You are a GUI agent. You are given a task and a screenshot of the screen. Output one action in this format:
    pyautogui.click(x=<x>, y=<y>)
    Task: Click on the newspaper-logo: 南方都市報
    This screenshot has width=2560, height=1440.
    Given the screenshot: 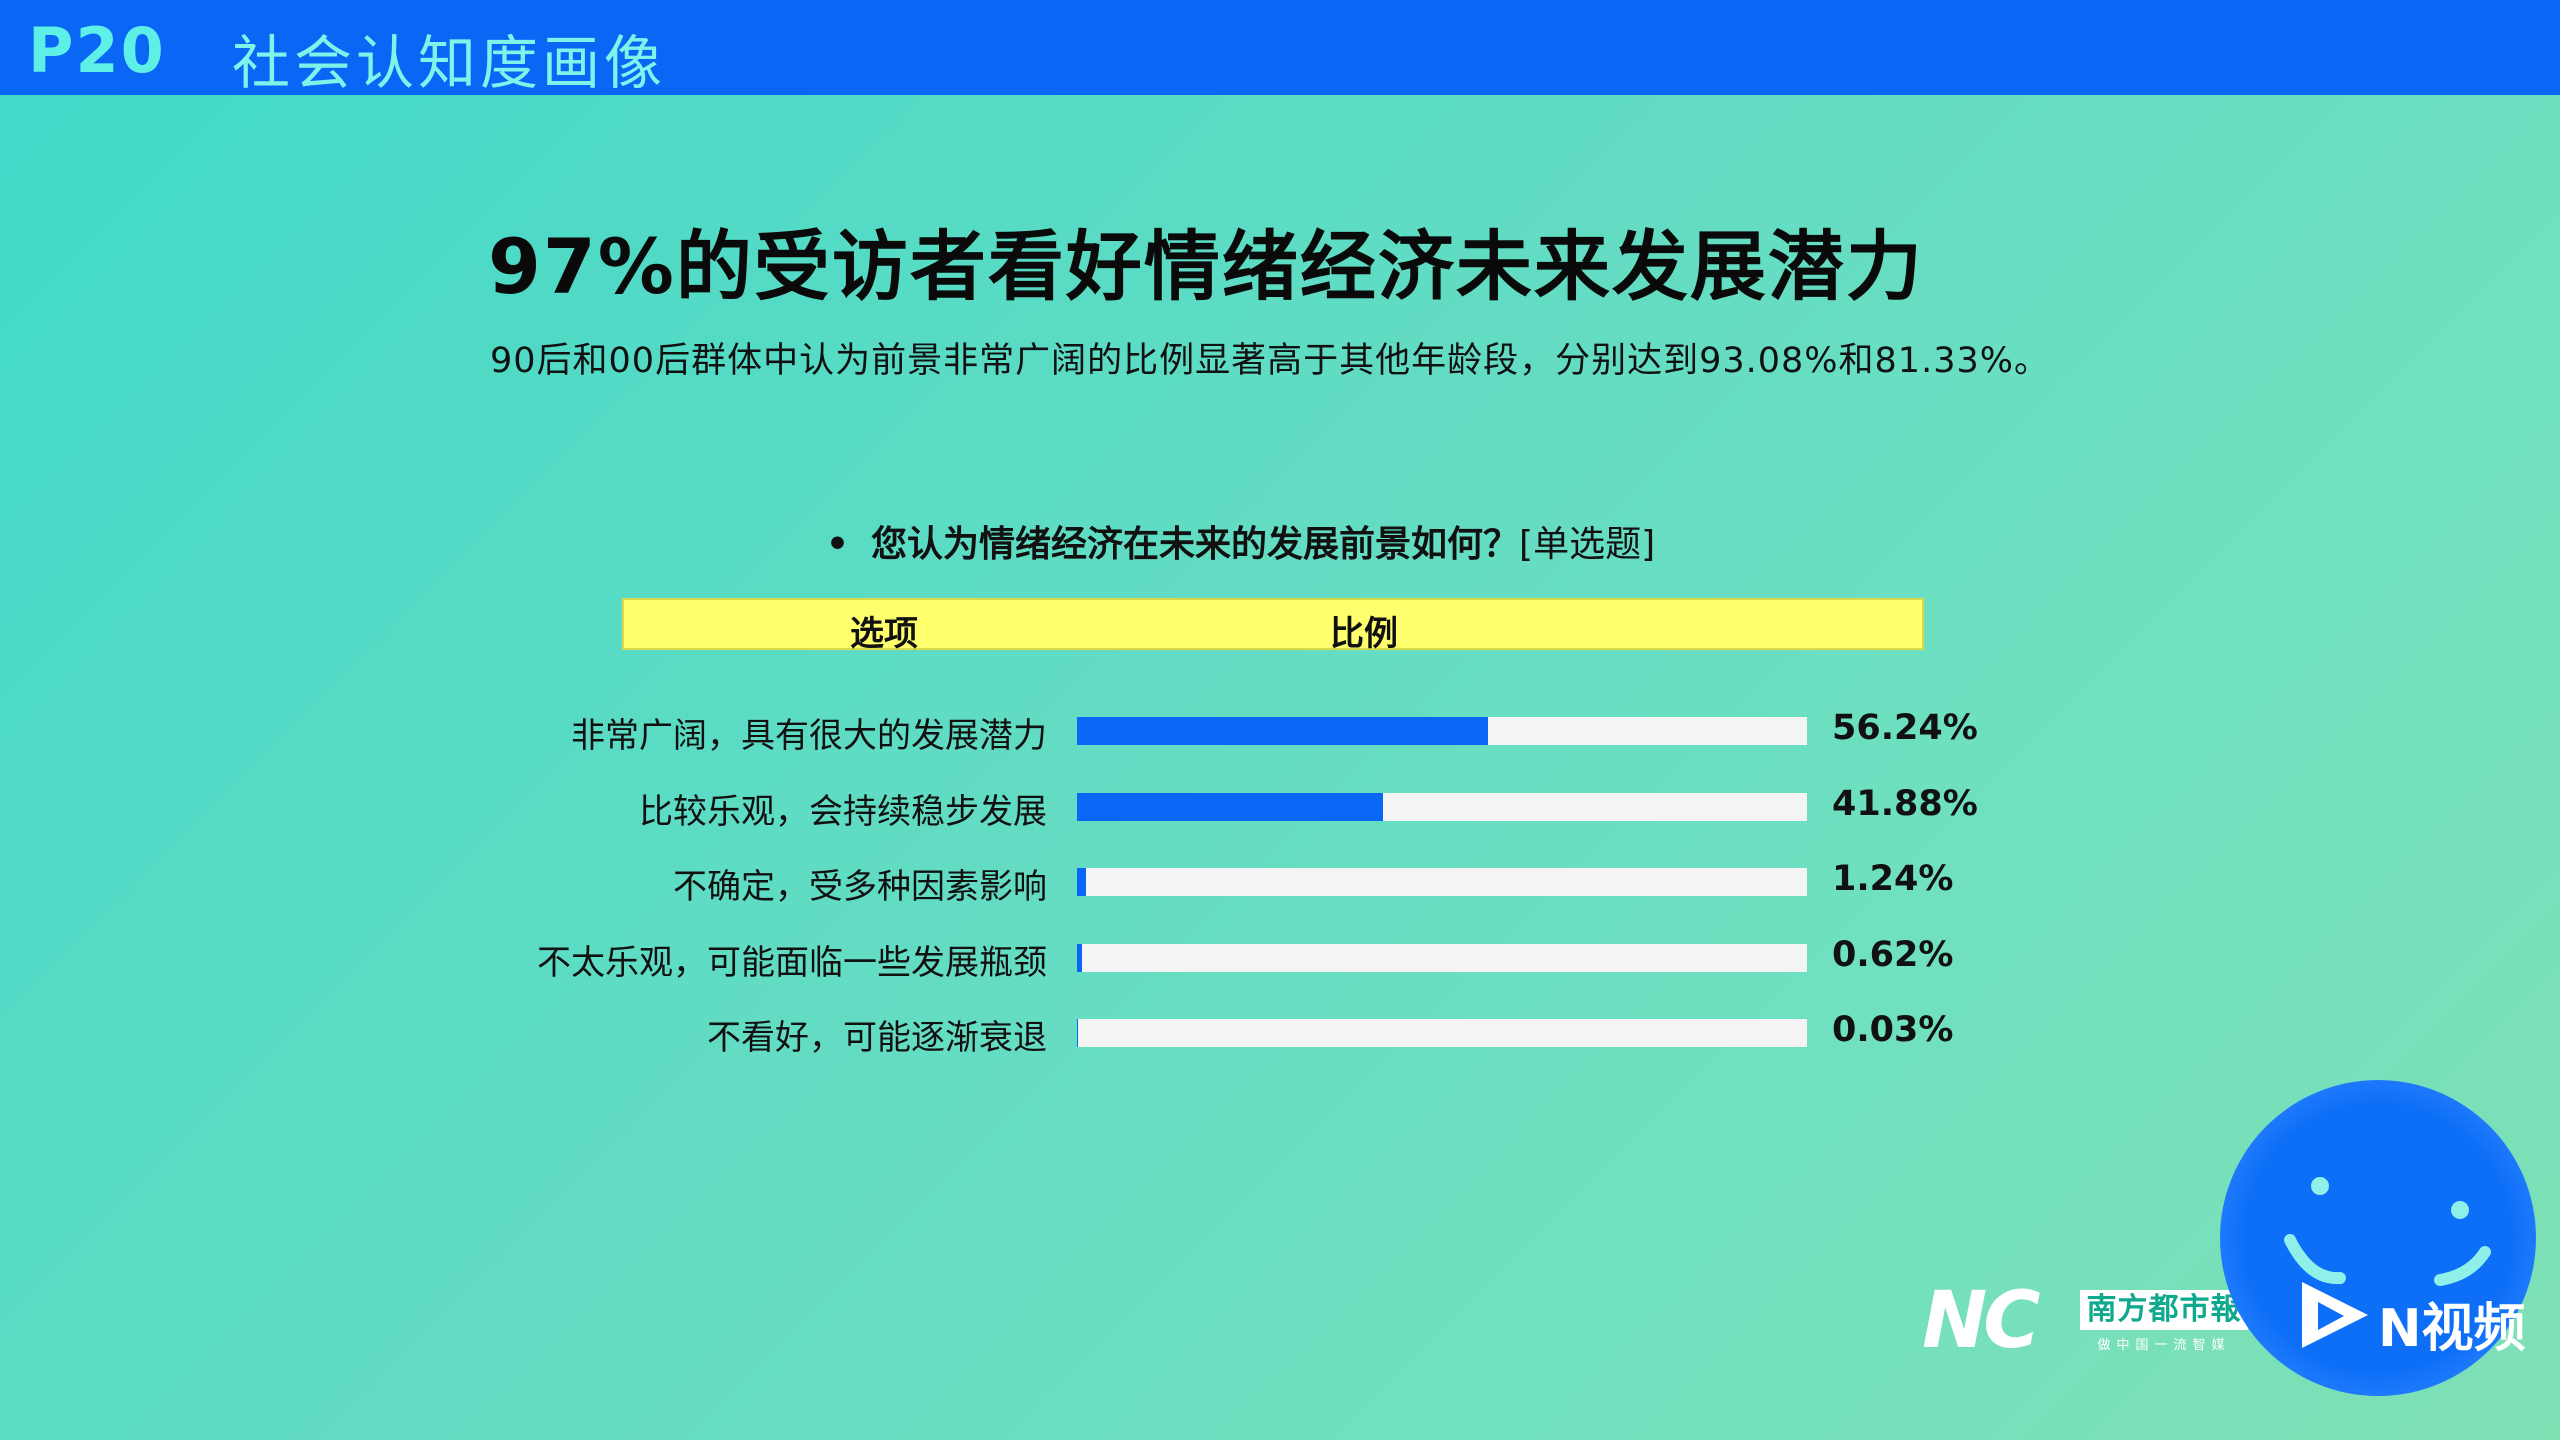 What is the action you would take?
    pyautogui.click(x=2164, y=1310)
    